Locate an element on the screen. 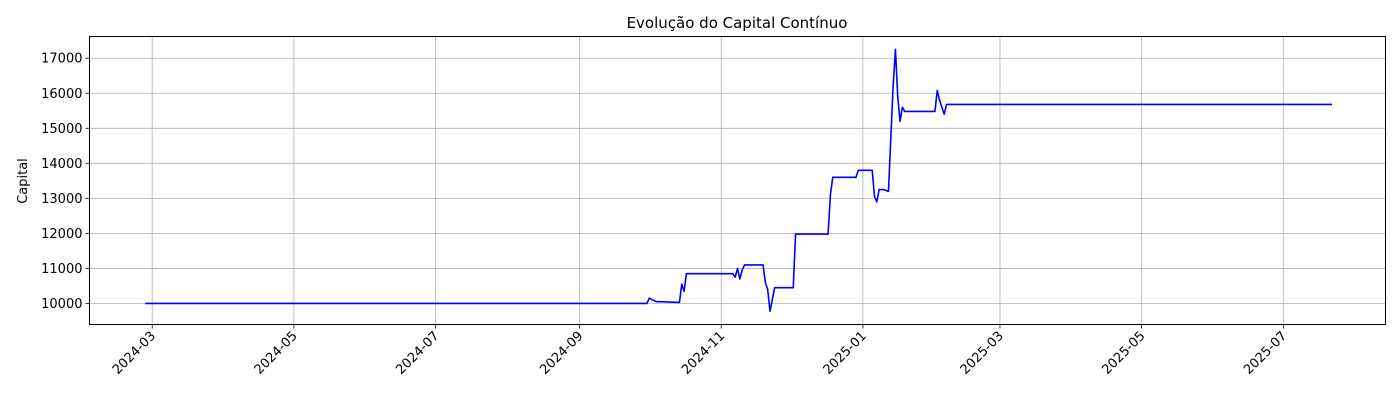 The height and width of the screenshot is (400, 1400). y-tick-label: 17000 is located at coordinates (61, 59).